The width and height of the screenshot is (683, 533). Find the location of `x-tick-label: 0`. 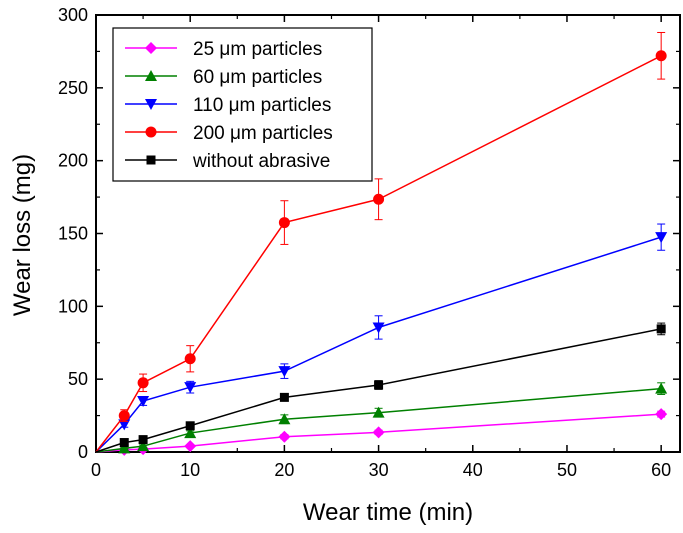

x-tick-label: 0 is located at coordinates (96, 470).